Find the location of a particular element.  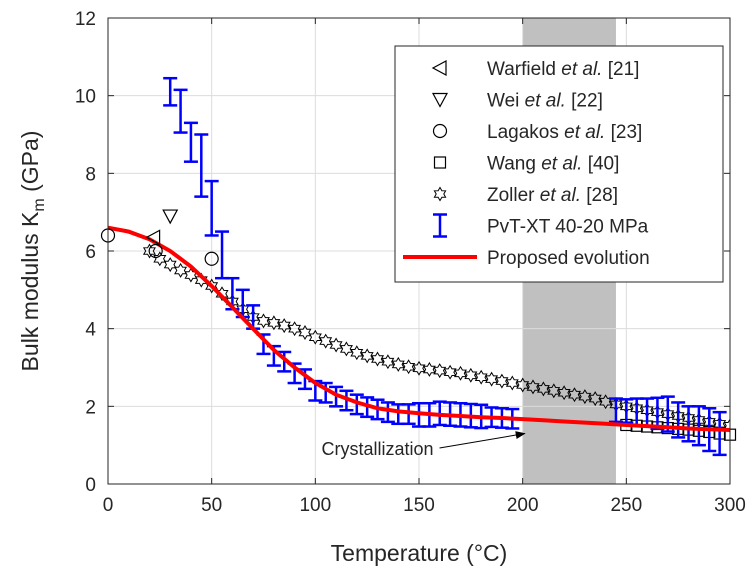

legend-label: Lagakos et al. [23] is located at coordinates (564, 132).